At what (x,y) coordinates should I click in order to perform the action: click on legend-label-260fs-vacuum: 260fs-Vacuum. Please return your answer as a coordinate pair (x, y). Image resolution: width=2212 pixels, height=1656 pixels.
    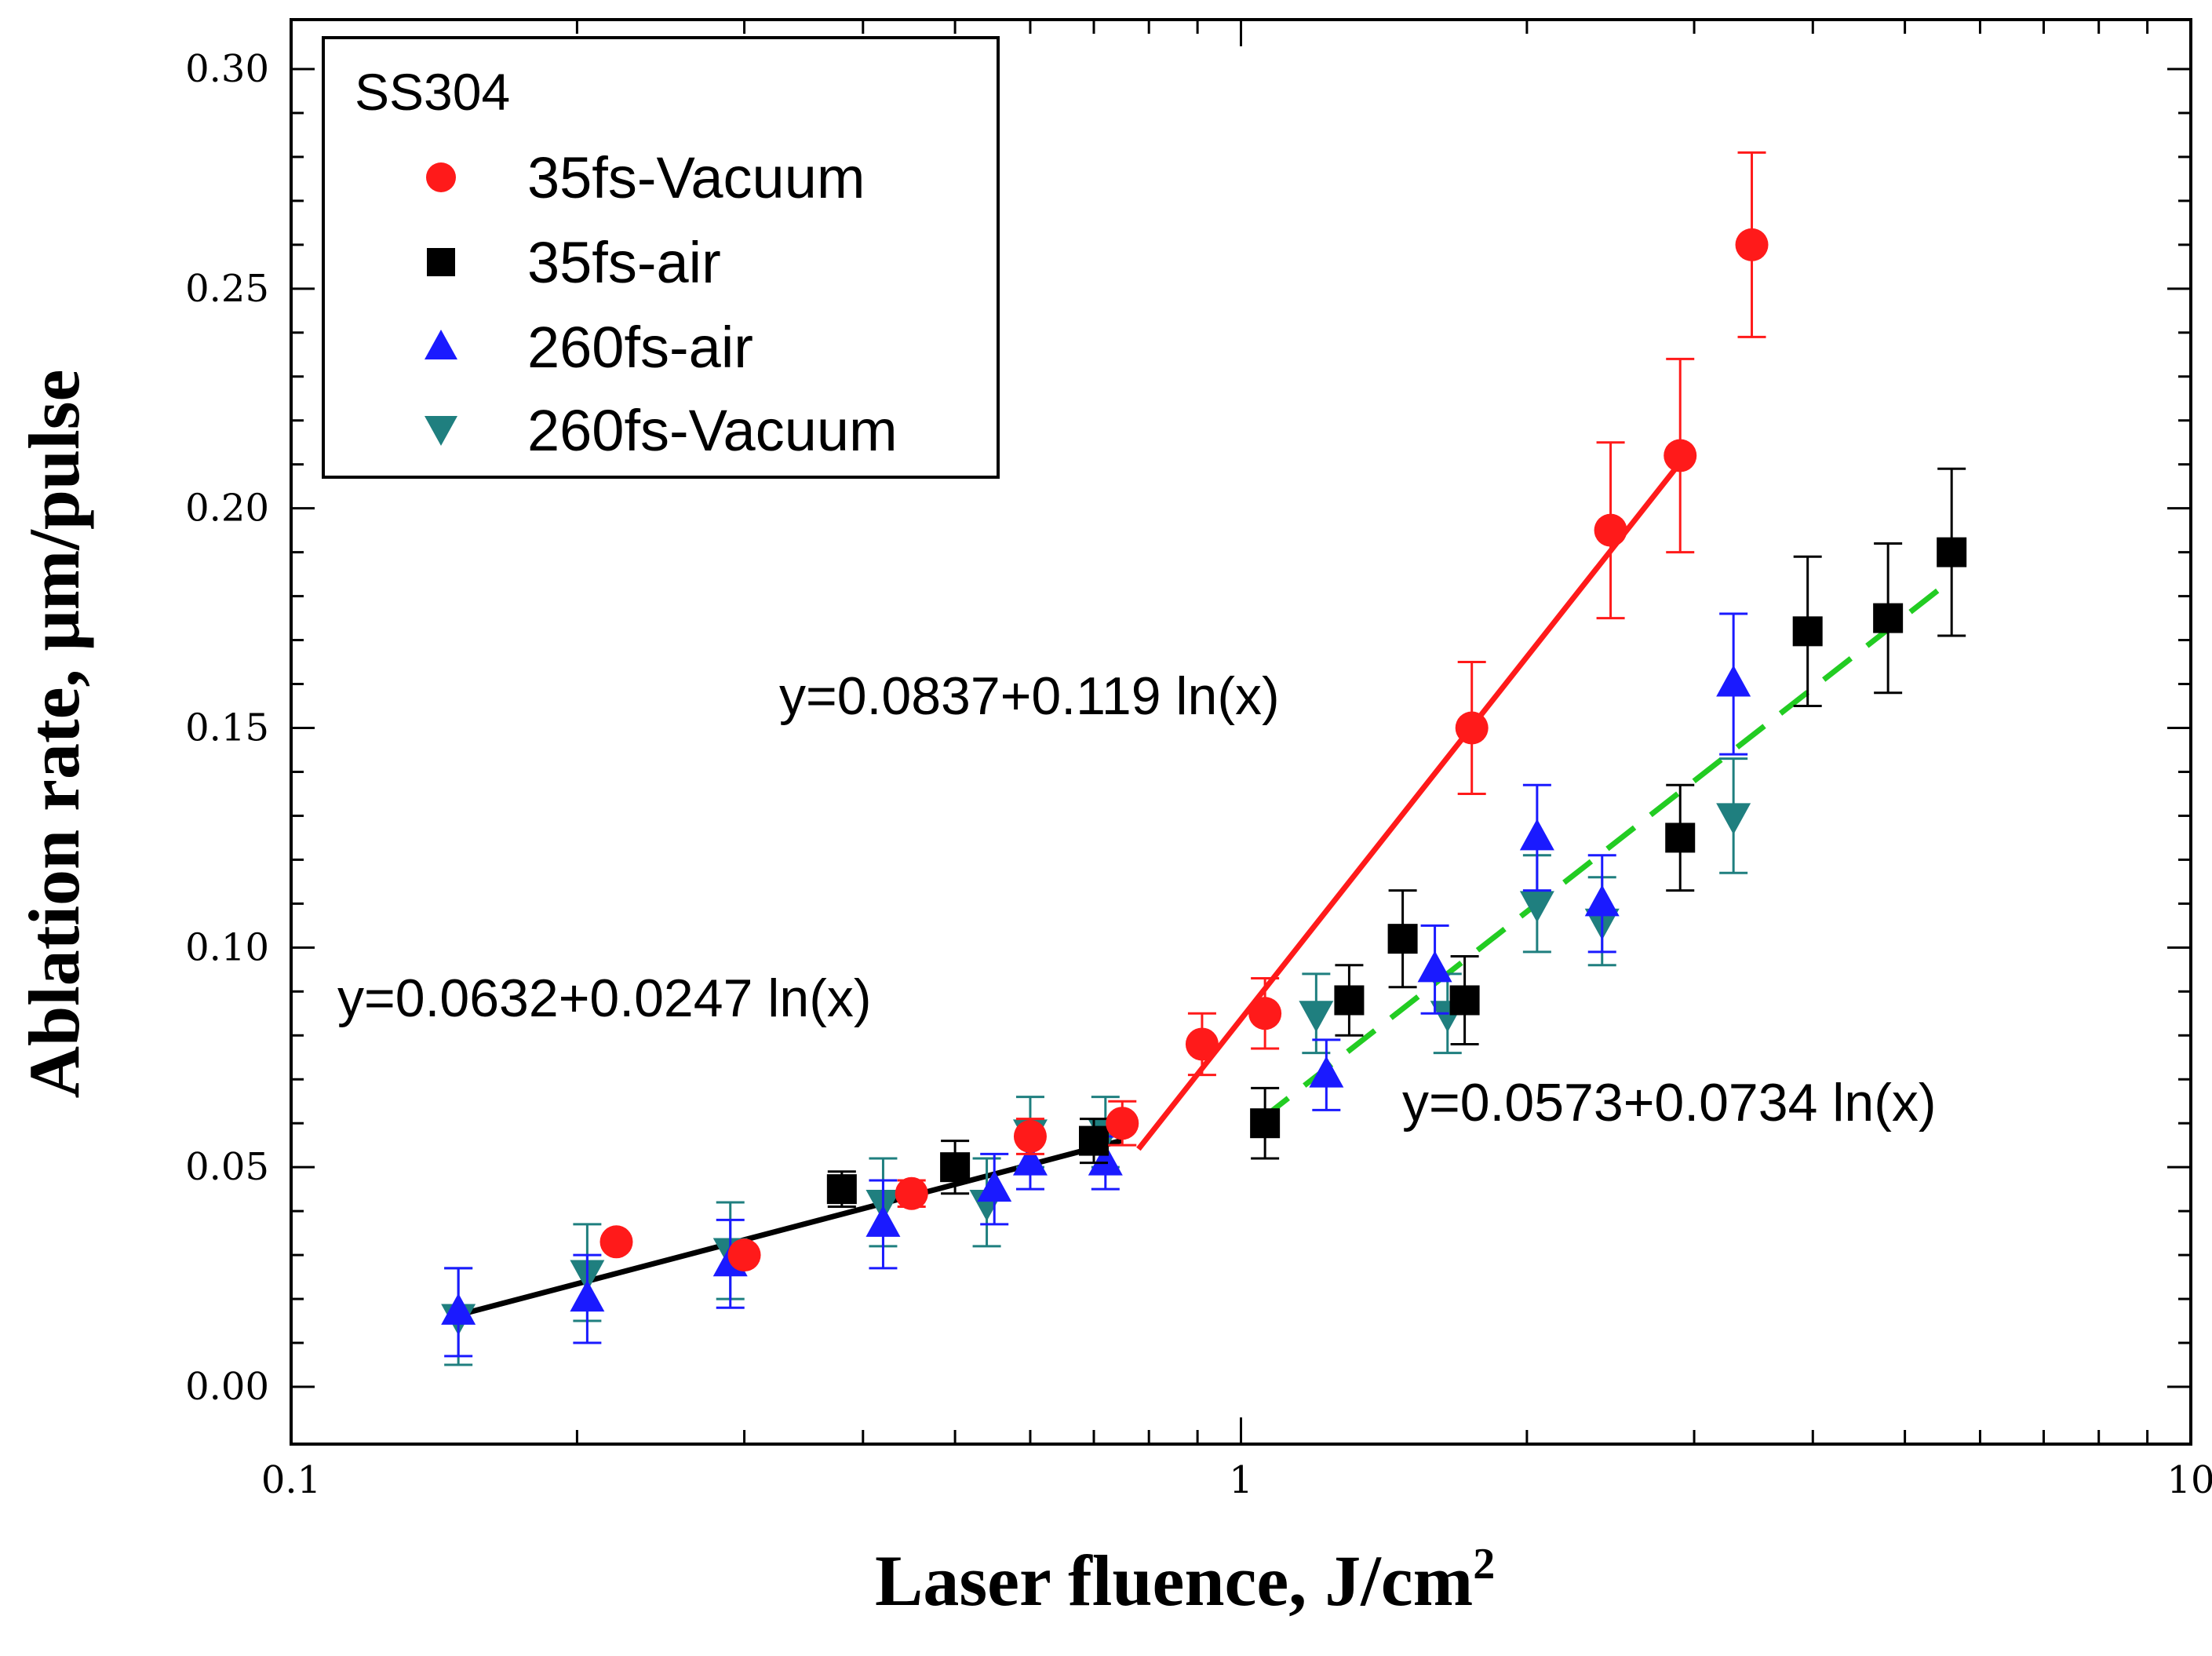
    Looking at the image, I should click on (712, 431).